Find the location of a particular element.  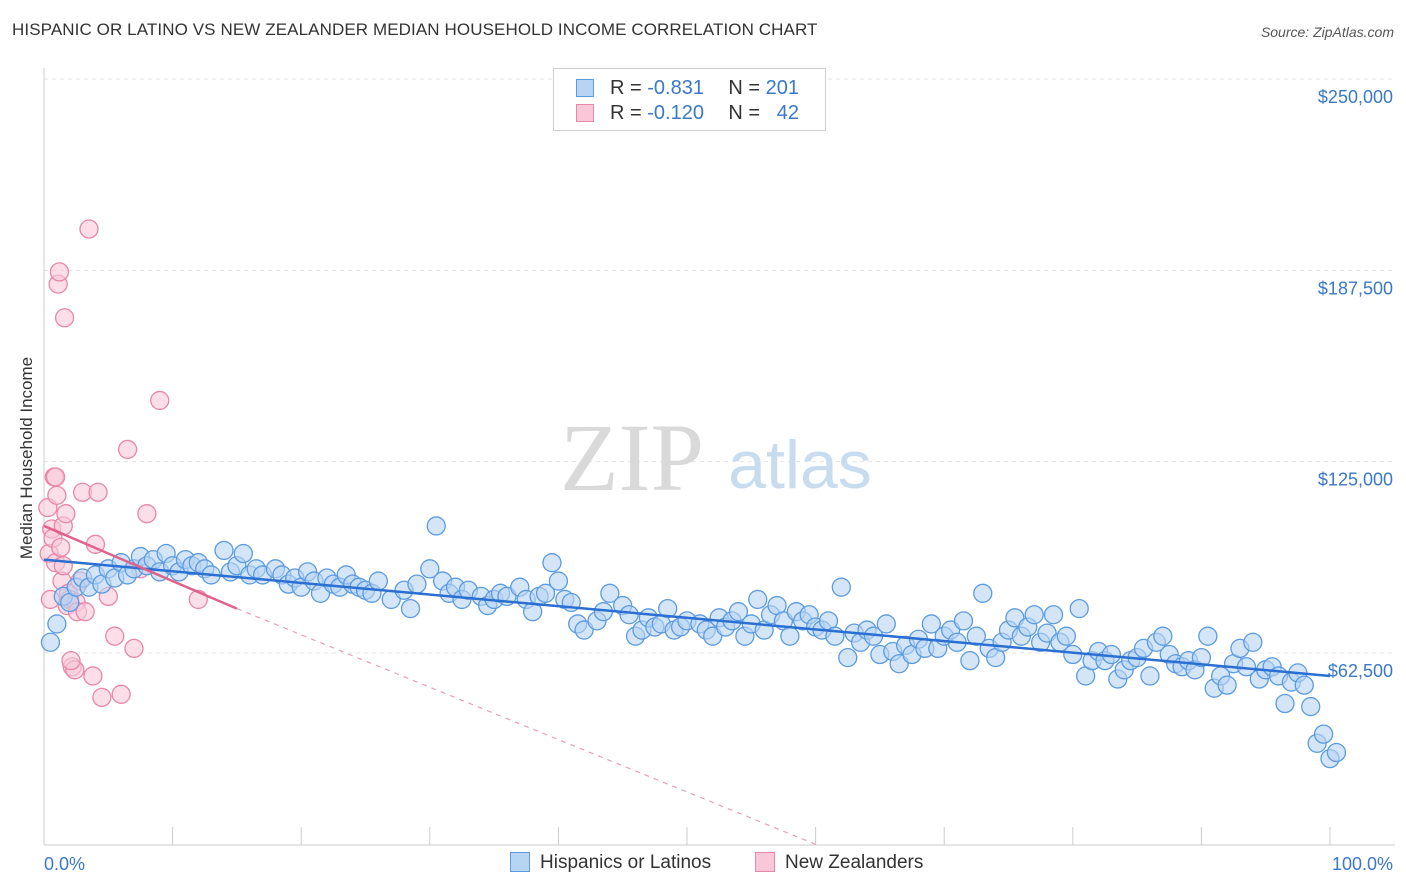

bottom-legend-hispanics: Hispanics or Latinos is located at coordinates (610, 863).